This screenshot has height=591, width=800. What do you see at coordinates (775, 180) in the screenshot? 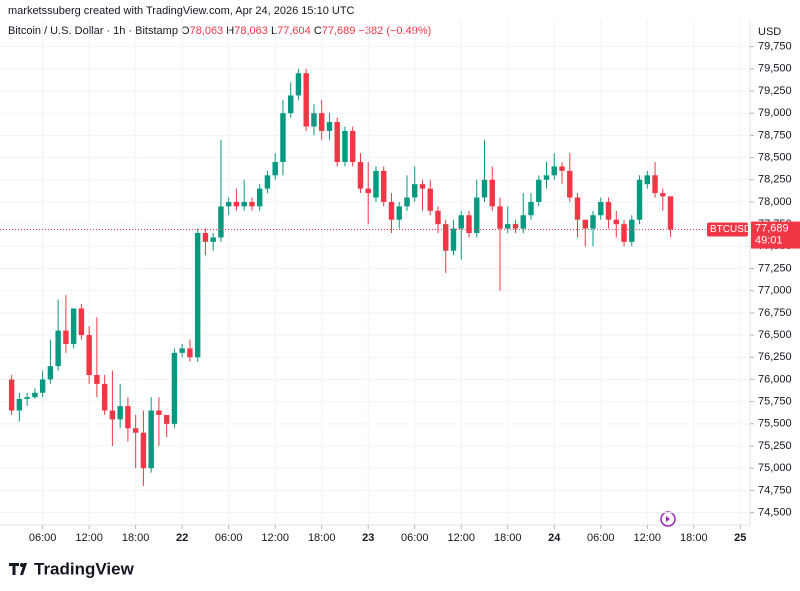
I see `y-tick-label: 78,250` at bounding box center [775, 180].